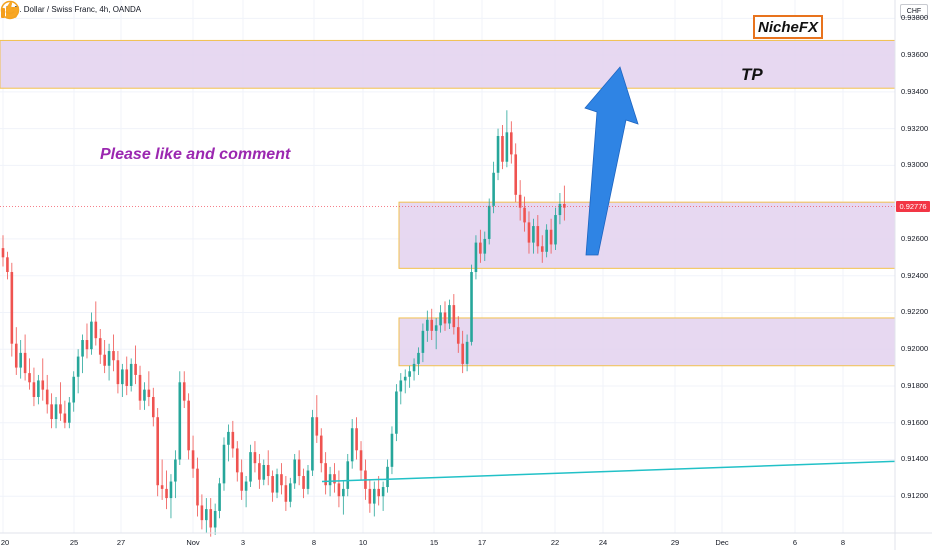 The width and height of the screenshot is (932, 550). What do you see at coordinates (915, 238) in the screenshot?
I see `price-tick-label: 0.92600` at bounding box center [915, 238].